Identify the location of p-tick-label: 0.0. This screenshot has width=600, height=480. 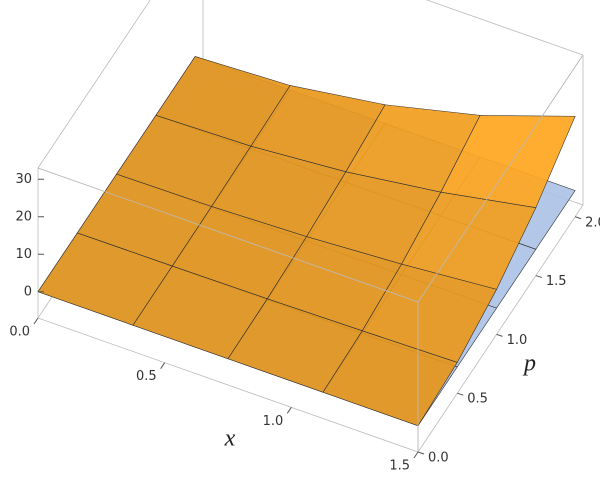
(438, 458).